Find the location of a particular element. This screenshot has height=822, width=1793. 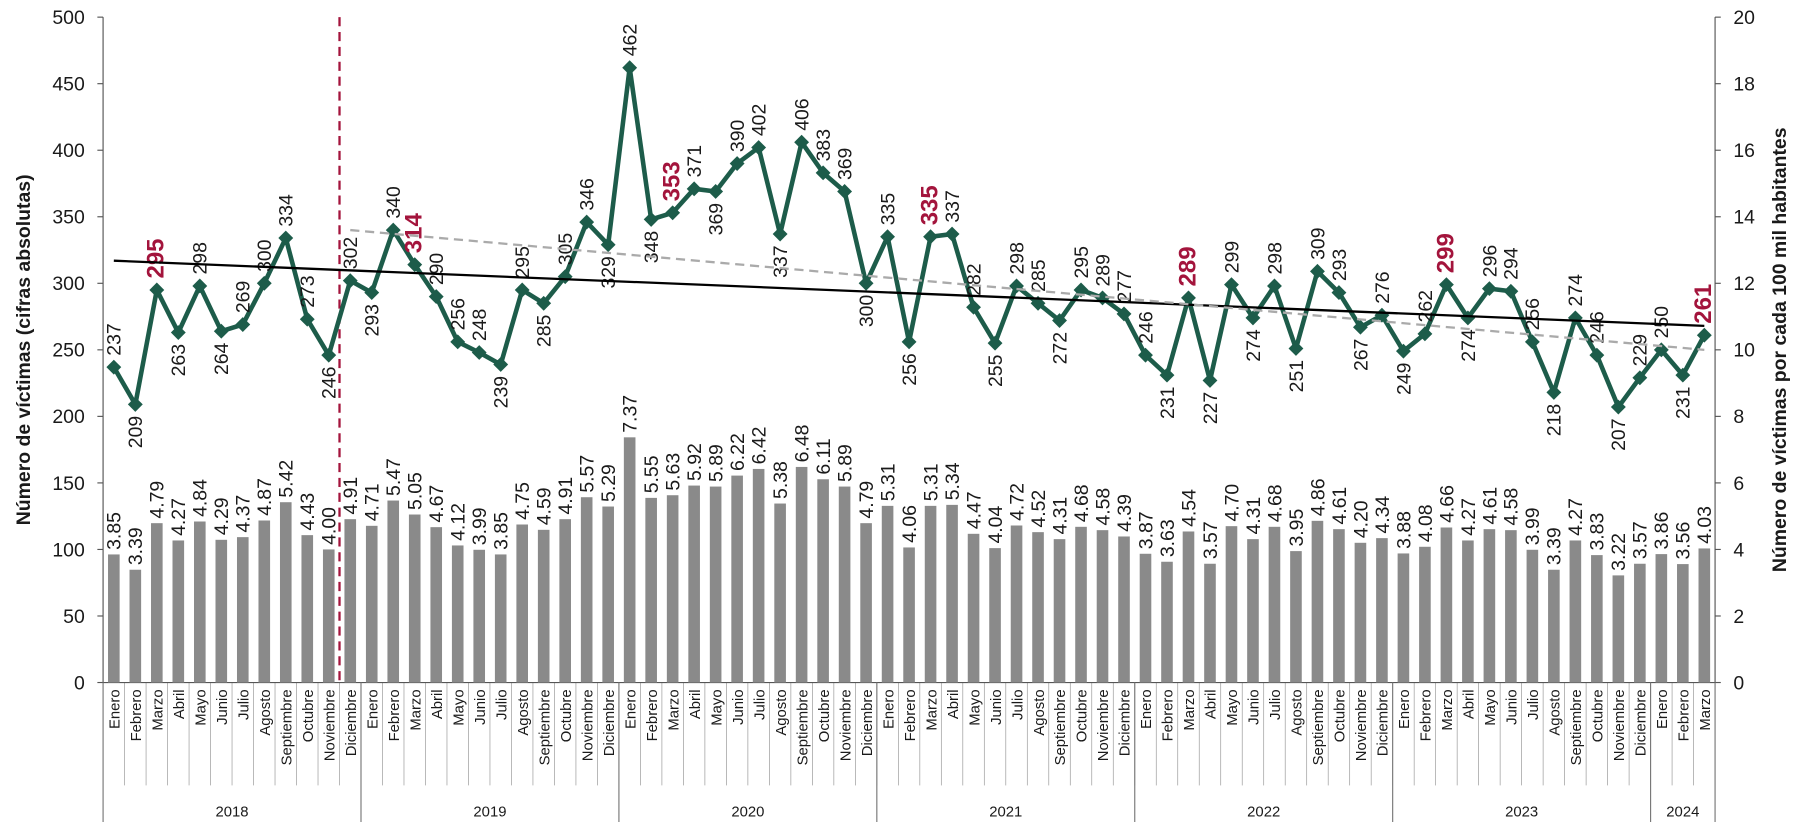

line-value-label: 267 is located at coordinates (1361, 355).